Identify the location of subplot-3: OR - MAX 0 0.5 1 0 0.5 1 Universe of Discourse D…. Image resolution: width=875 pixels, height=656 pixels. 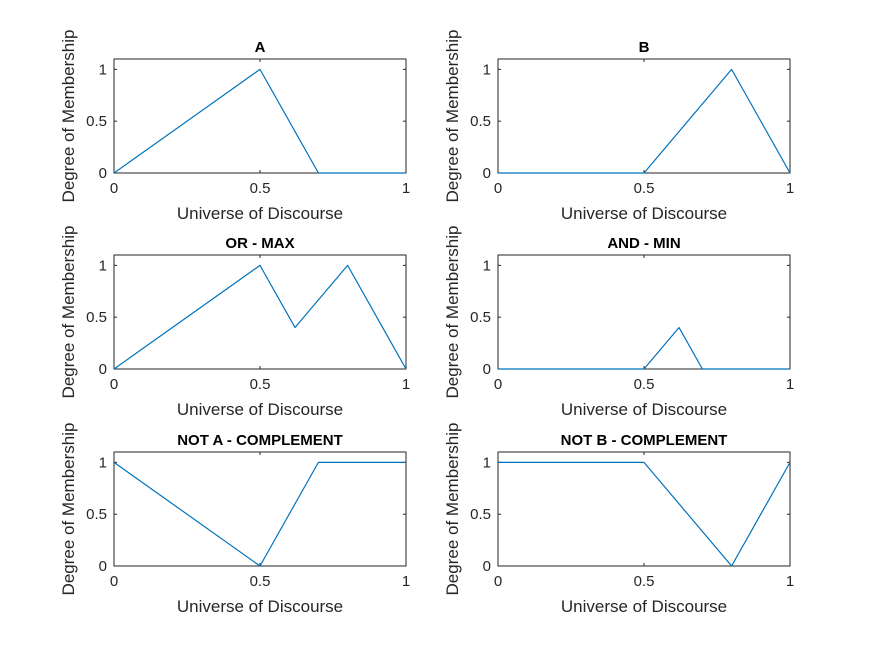
(234, 322).